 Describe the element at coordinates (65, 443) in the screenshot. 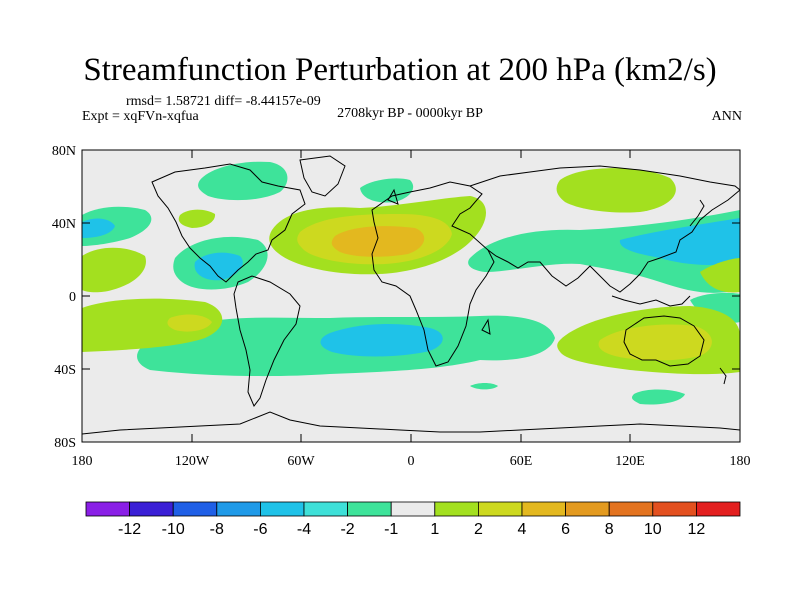

I see `y-tick-label-80s: 80S` at that location.